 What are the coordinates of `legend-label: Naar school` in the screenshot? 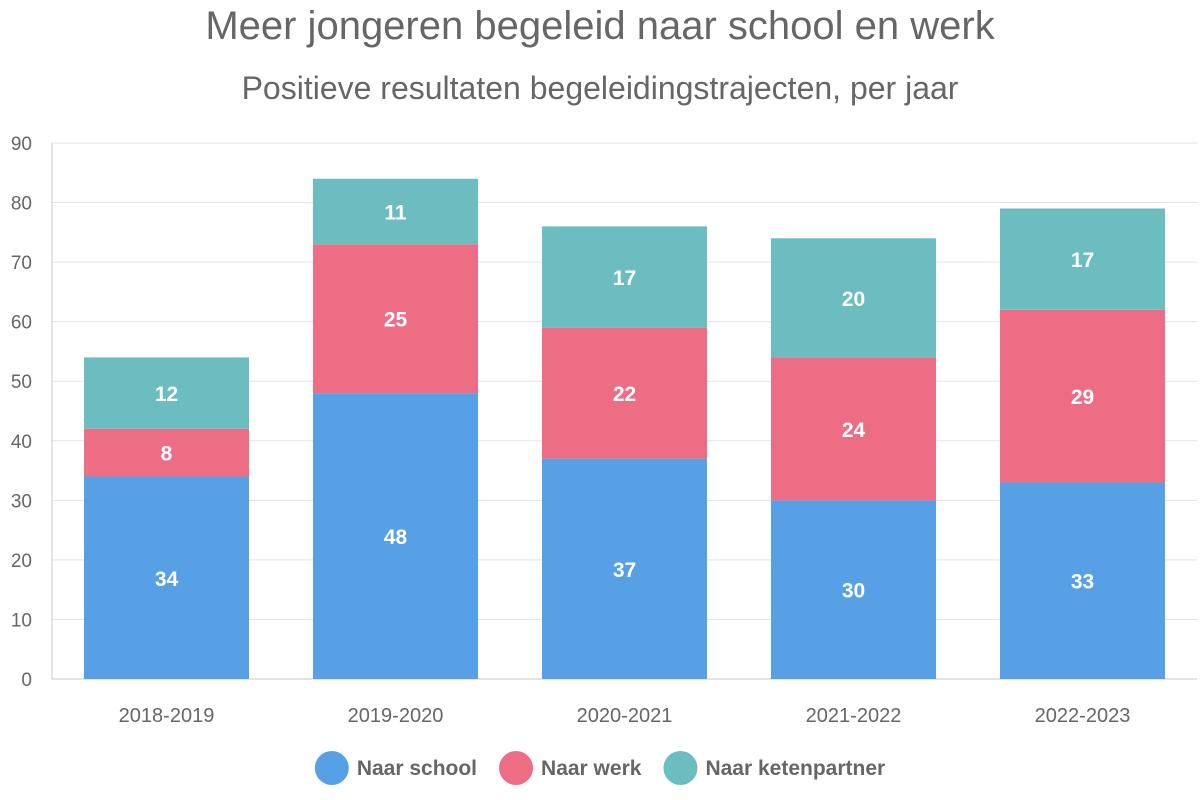 It's located at (417, 768).